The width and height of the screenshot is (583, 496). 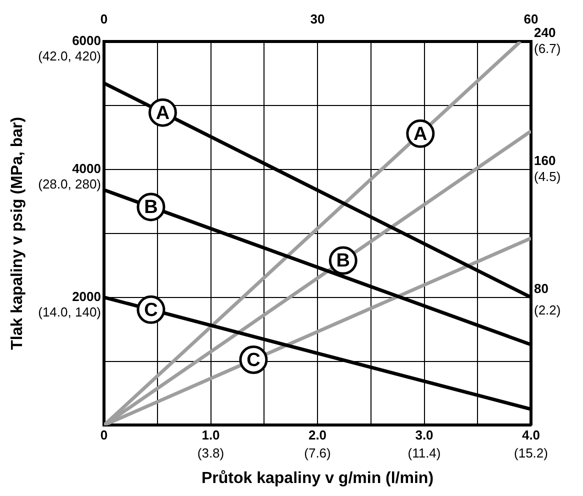 I want to click on x2-tick-label: 0, so click(x=104, y=18).